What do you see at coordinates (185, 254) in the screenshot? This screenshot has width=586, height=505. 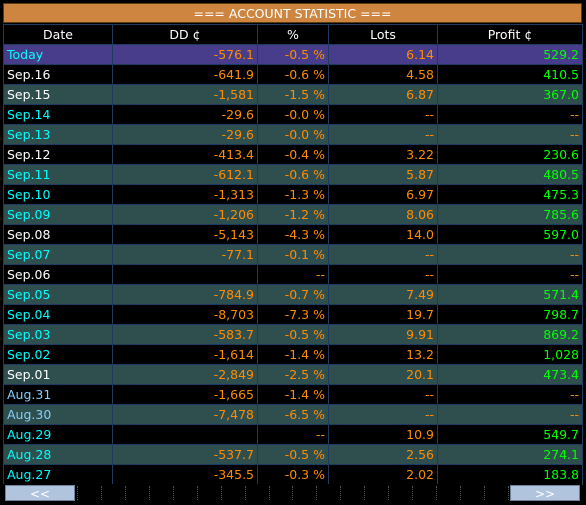 I see `cell-drawdown: -77.1` at bounding box center [185, 254].